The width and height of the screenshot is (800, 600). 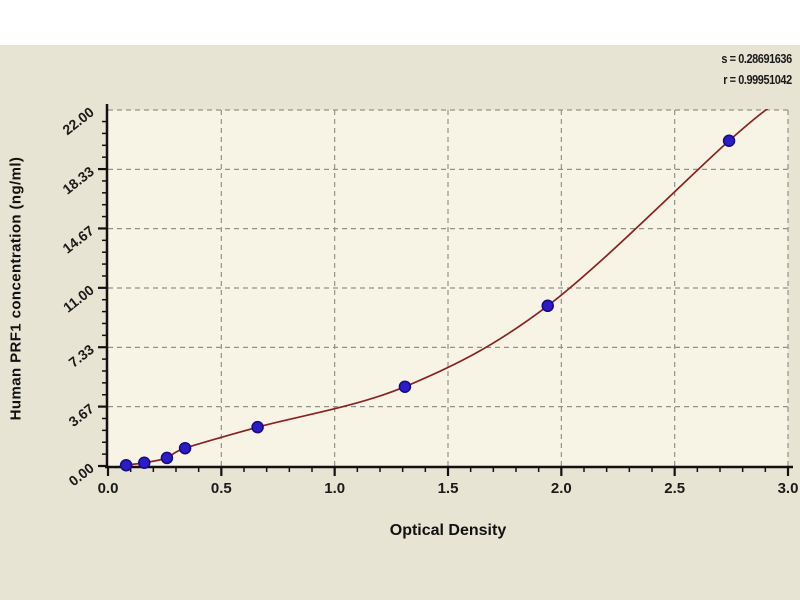 What do you see at coordinates (16, 288) in the screenshot?
I see `y-axis-title: Human PRF1 concentration (ng/ml)` at bounding box center [16, 288].